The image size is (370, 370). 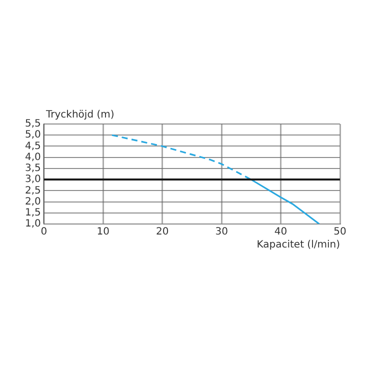 What do you see at coordinates (221, 232) in the screenshot?
I see `x-tick-label: 30` at bounding box center [221, 232].